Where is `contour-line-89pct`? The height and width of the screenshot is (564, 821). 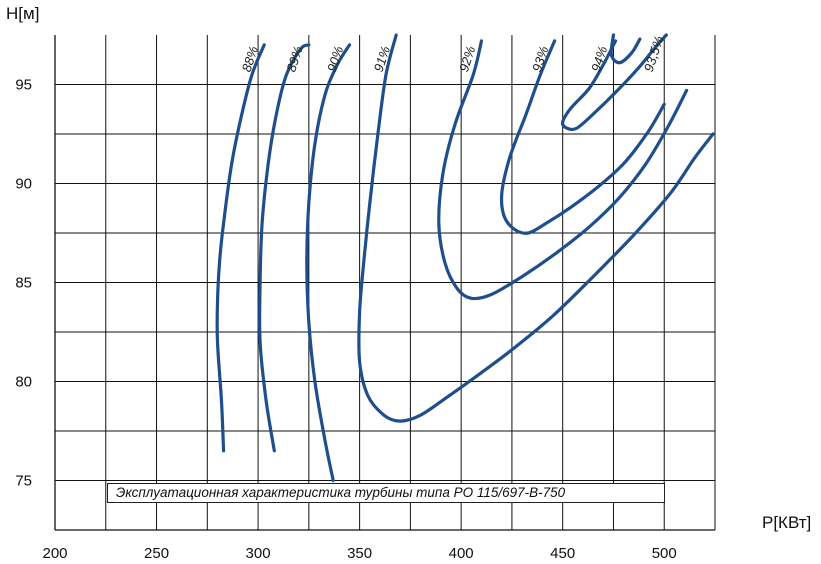 contour-line-89pct is located at coordinates (284, 248).